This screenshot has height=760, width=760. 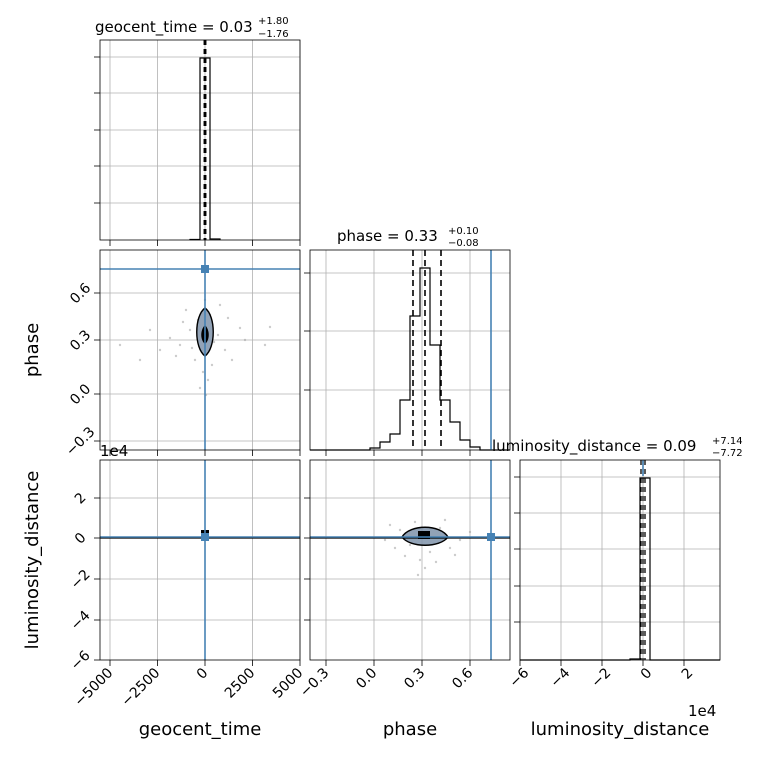 I want to click on xtick-label-e-2: 0.3, so click(x=414, y=678).